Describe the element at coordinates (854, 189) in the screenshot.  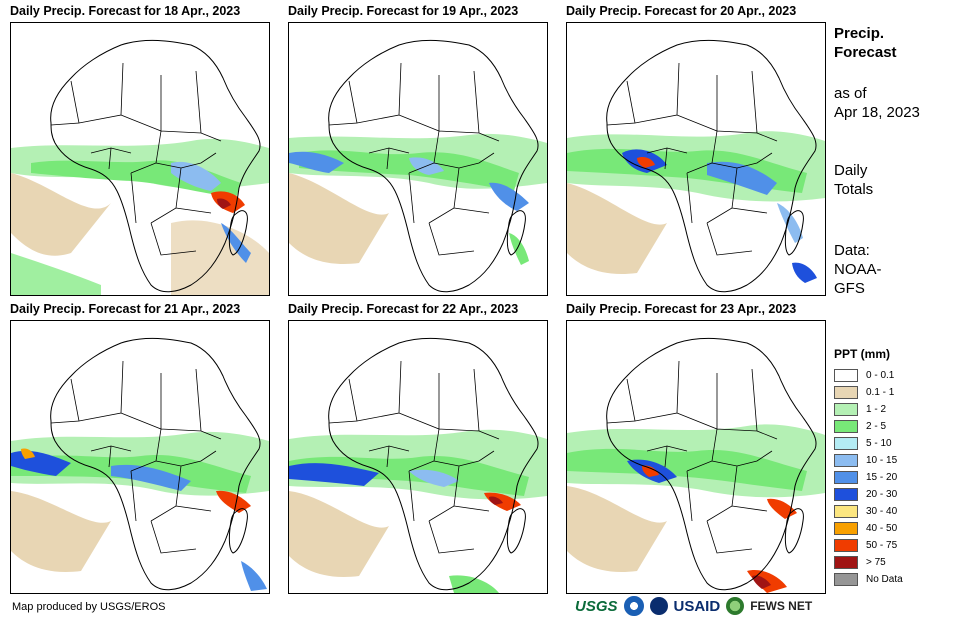
I see `sidebar-daily-line: Totals` at that location.